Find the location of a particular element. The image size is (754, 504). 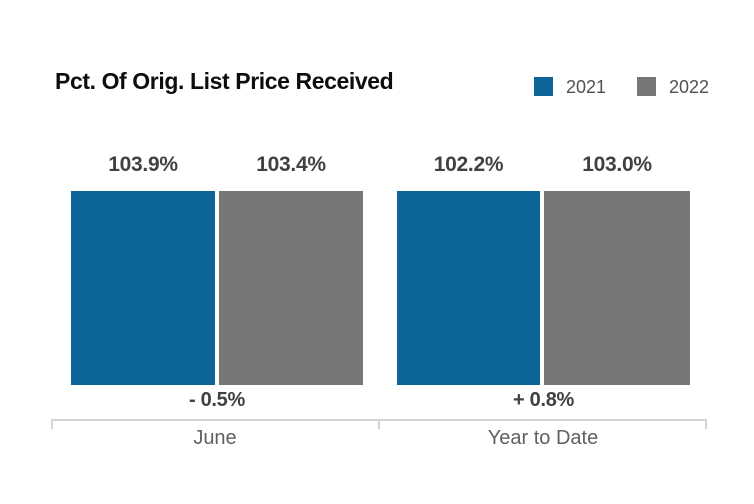

value-label-june-2021: 103.9% is located at coordinates (143, 164).